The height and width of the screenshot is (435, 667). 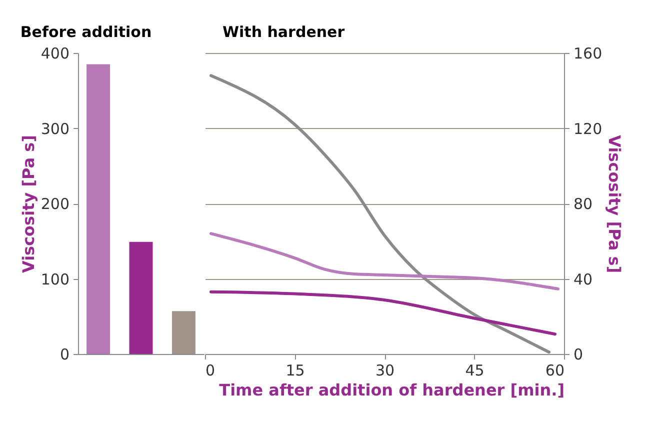 I want to click on y-axis-title: Viscosity [Pa s], so click(x=28, y=204).